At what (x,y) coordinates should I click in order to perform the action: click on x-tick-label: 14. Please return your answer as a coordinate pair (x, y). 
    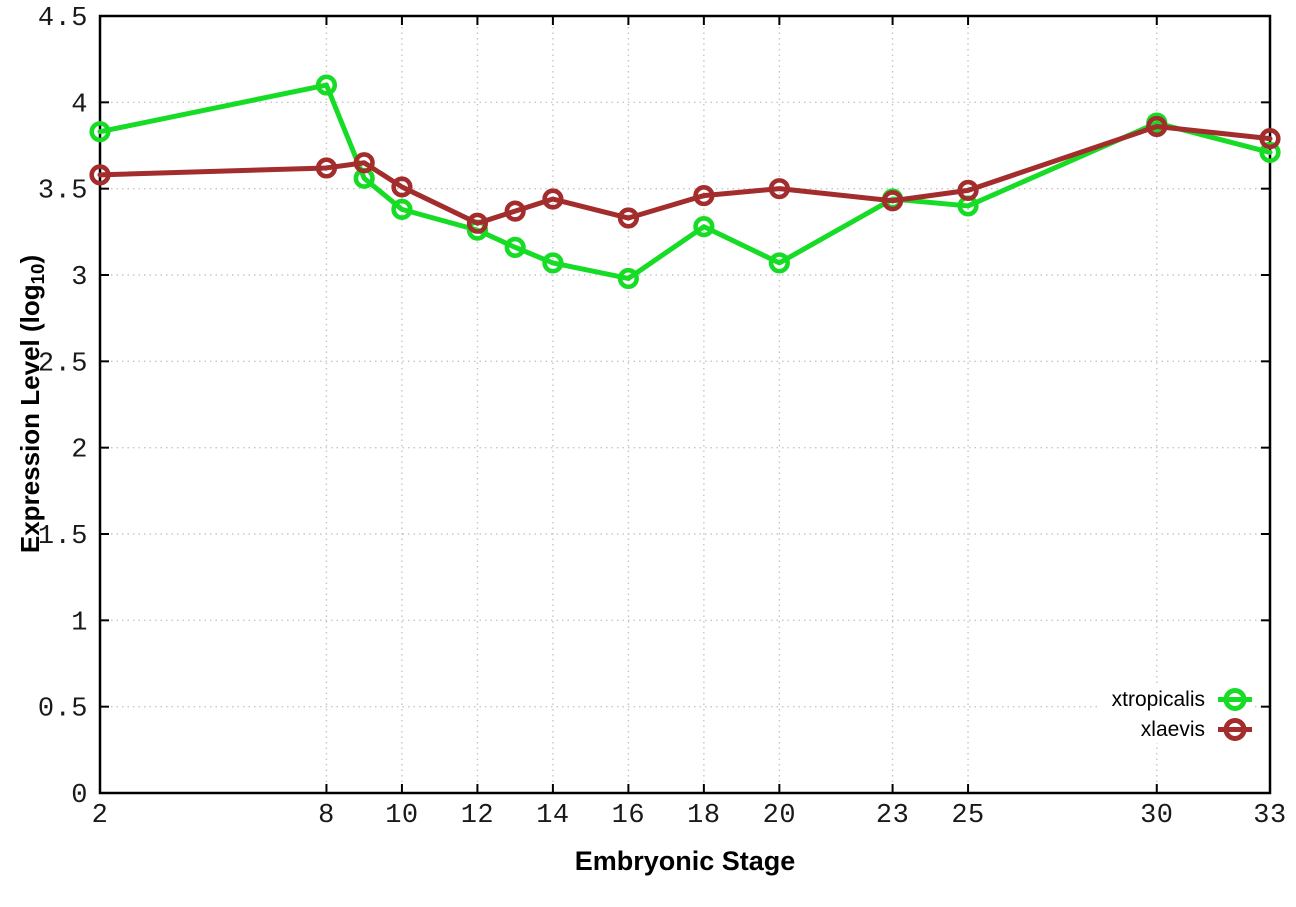
    Looking at the image, I should click on (552, 816).